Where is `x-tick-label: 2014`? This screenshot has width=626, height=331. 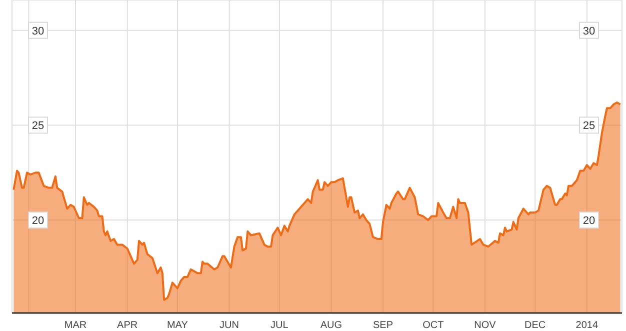
x-tick-label: 2014 is located at coordinates (587, 325).